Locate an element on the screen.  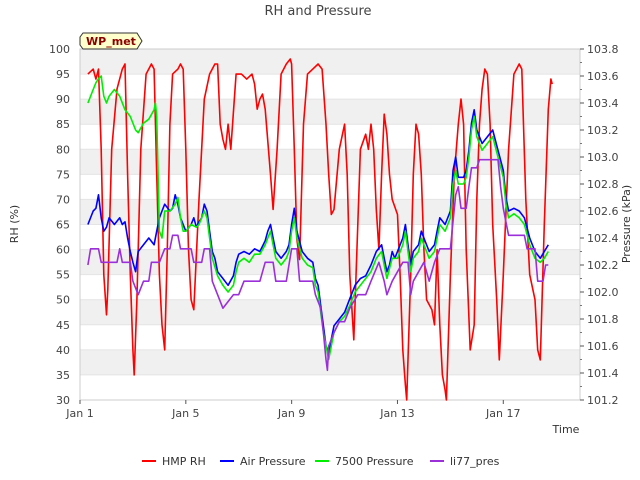
y-tick-label-right: 102.4 is located at coordinates (603, 238).